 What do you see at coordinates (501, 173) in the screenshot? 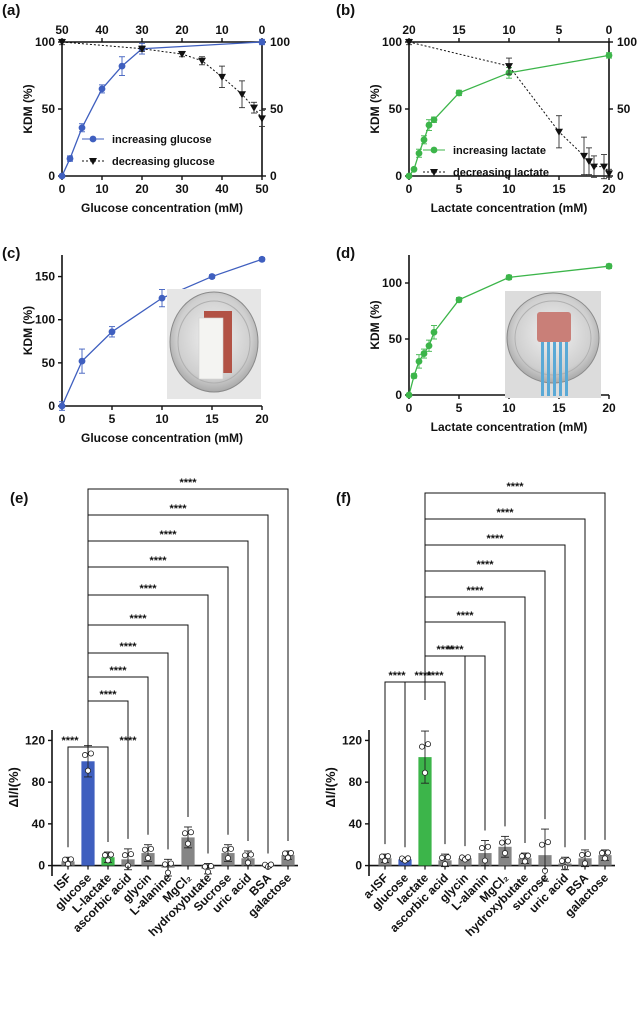
I see `legend-label: decreasing lactate` at bounding box center [501, 173].